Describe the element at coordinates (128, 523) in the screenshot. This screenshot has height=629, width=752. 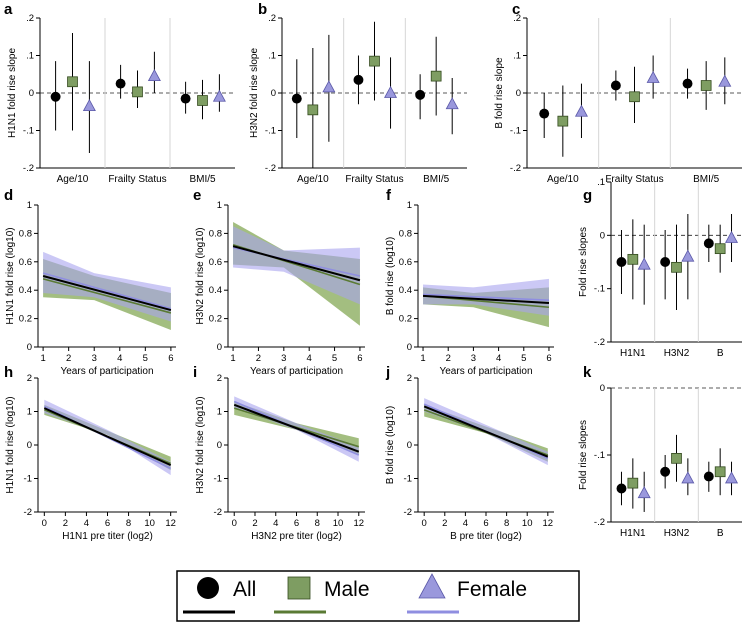
I see `x-tick-label: 8` at that location.